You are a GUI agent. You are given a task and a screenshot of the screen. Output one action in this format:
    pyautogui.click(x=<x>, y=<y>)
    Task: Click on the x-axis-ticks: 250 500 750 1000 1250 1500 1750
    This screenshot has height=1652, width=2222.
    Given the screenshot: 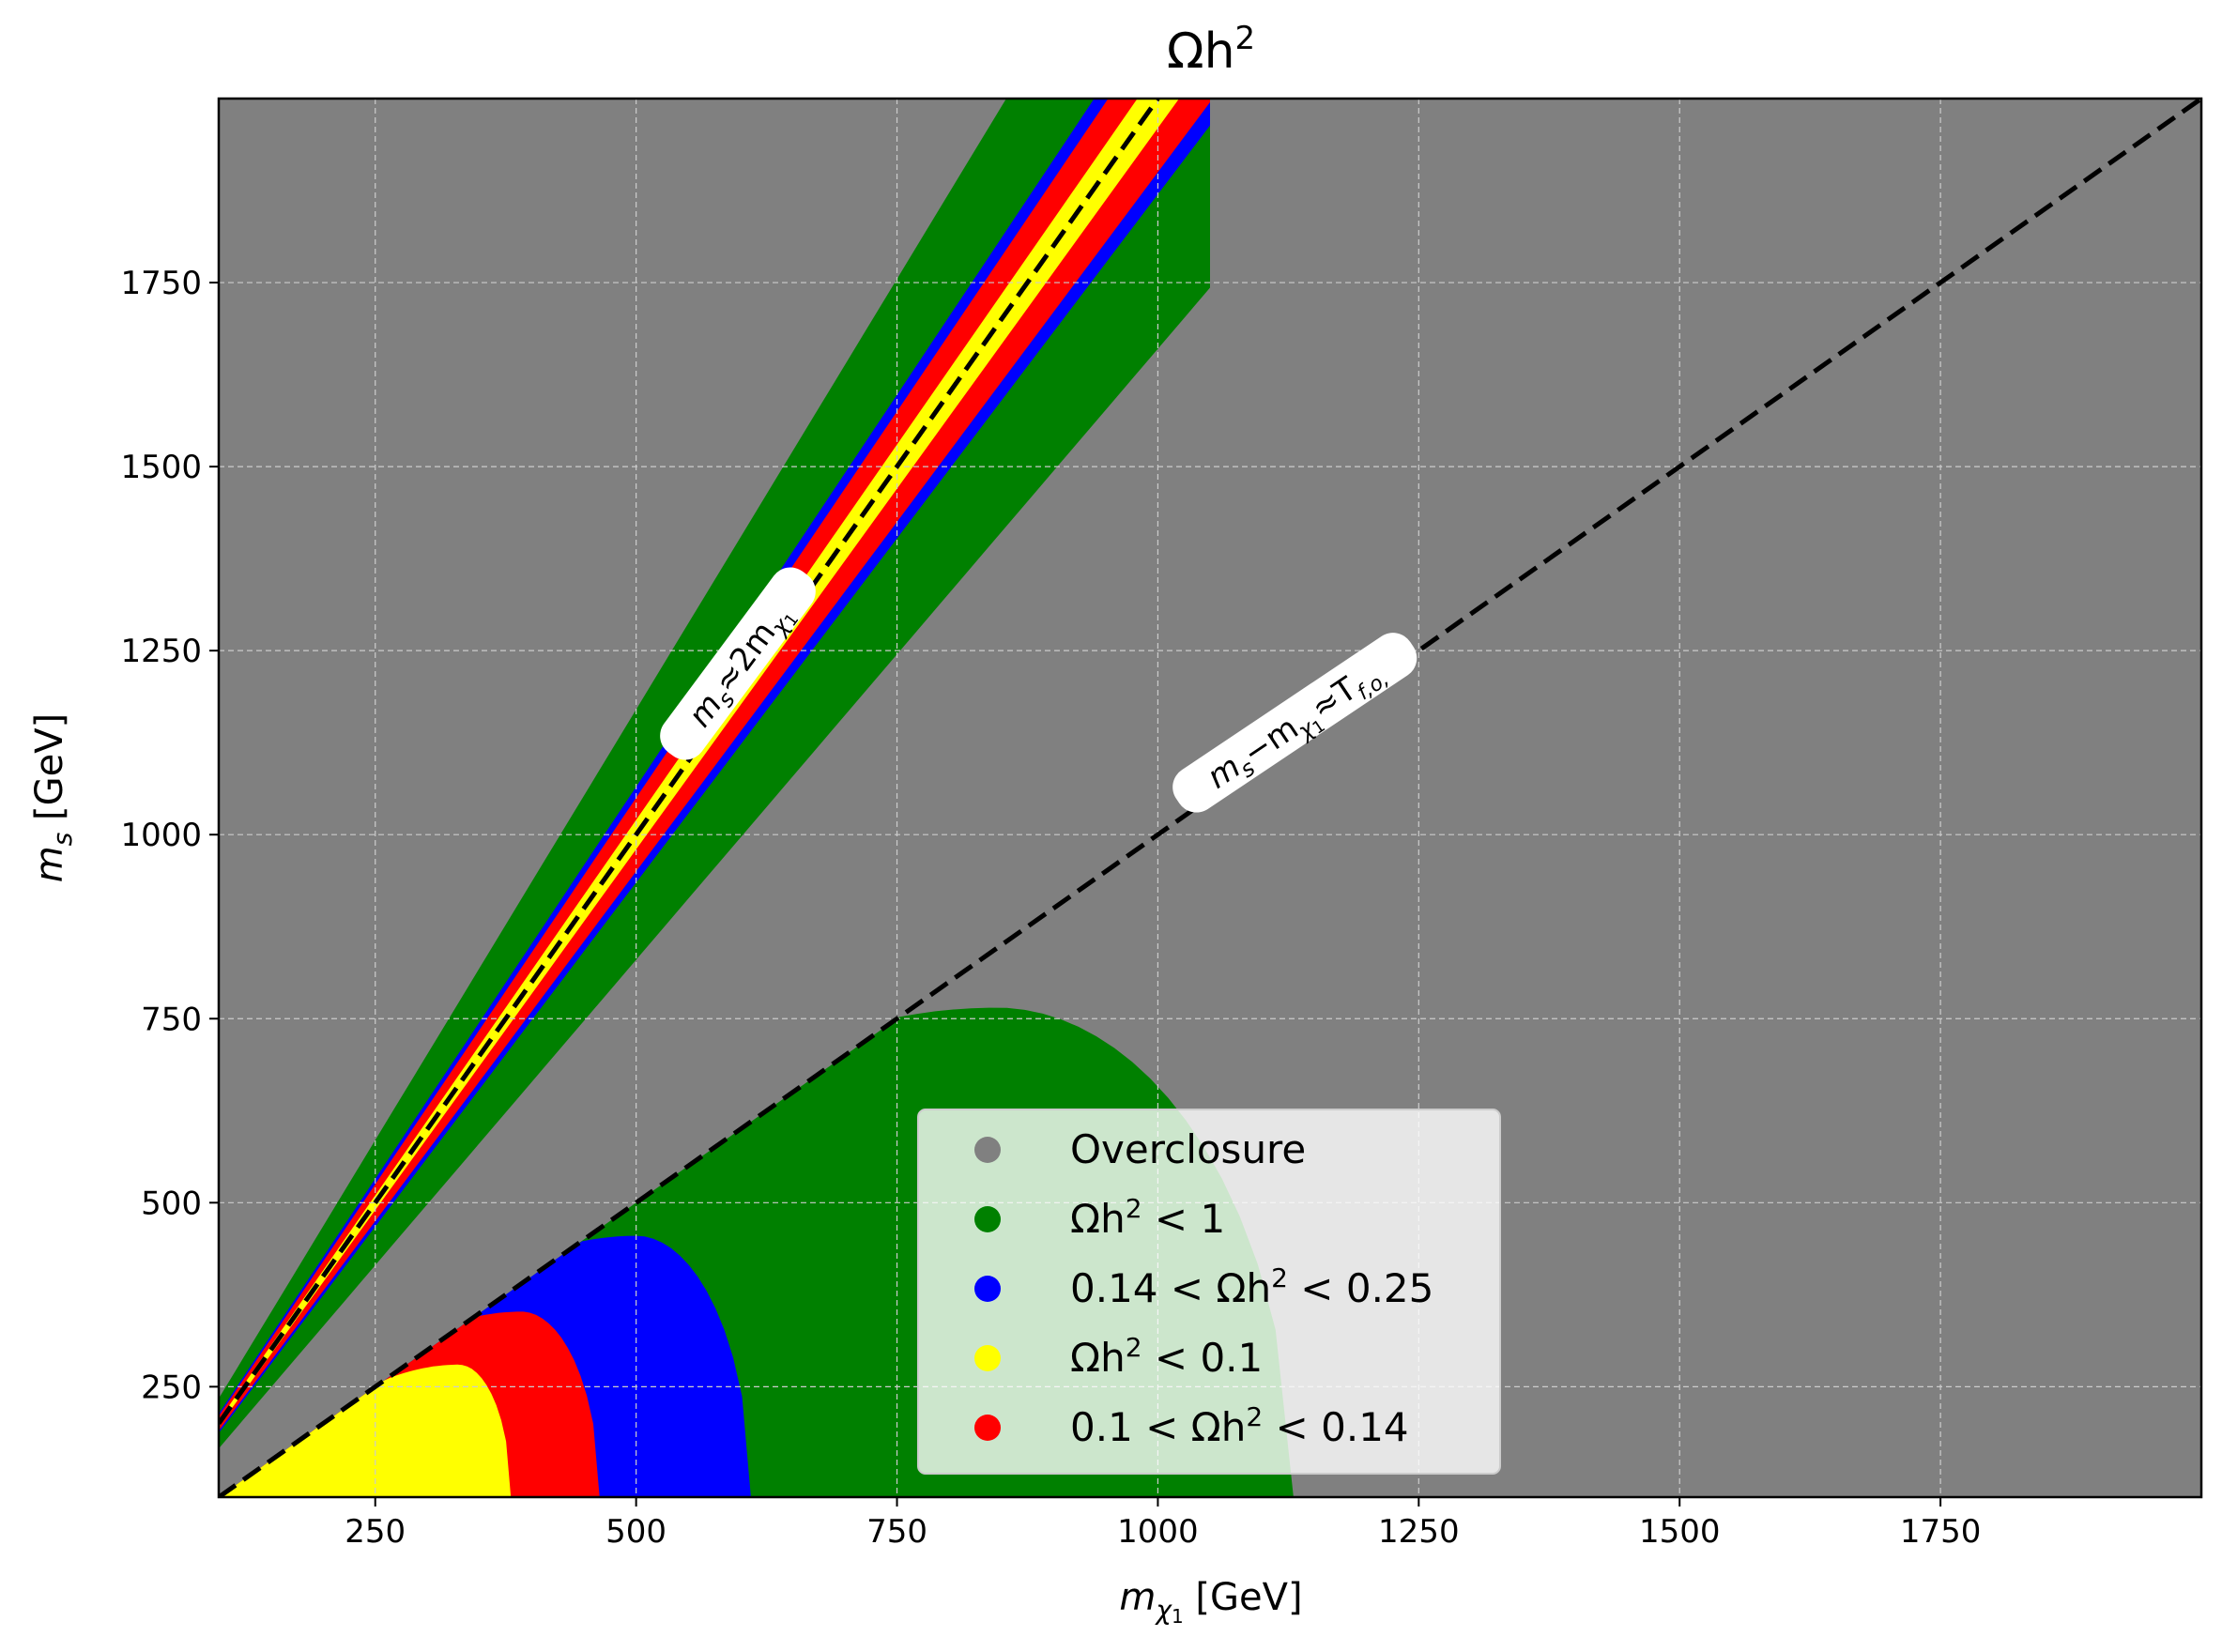 What is the action you would take?
    pyautogui.click(x=1163, y=1524)
    